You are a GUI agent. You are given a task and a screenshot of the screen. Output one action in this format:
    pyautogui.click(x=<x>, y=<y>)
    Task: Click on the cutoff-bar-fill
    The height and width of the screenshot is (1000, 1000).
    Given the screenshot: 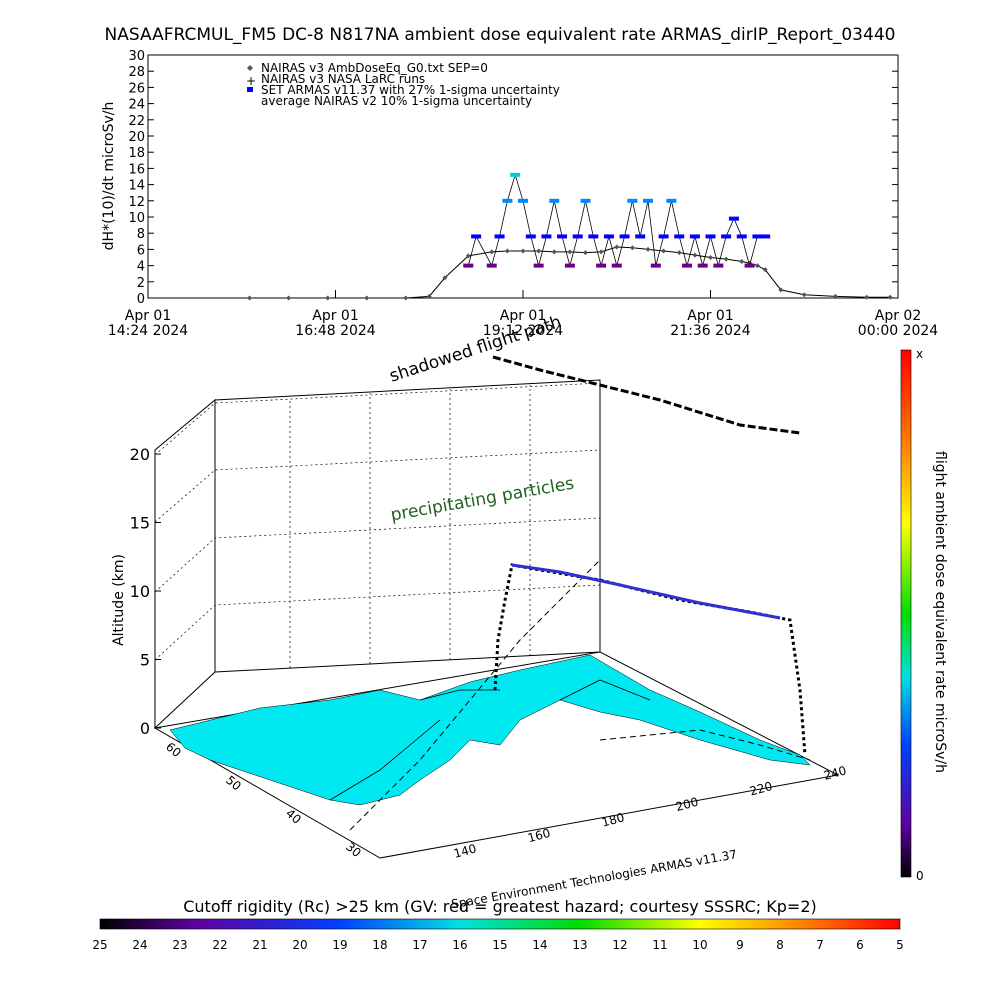 What is the action you would take?
    pyautogui.click(x=500, y=924)
    